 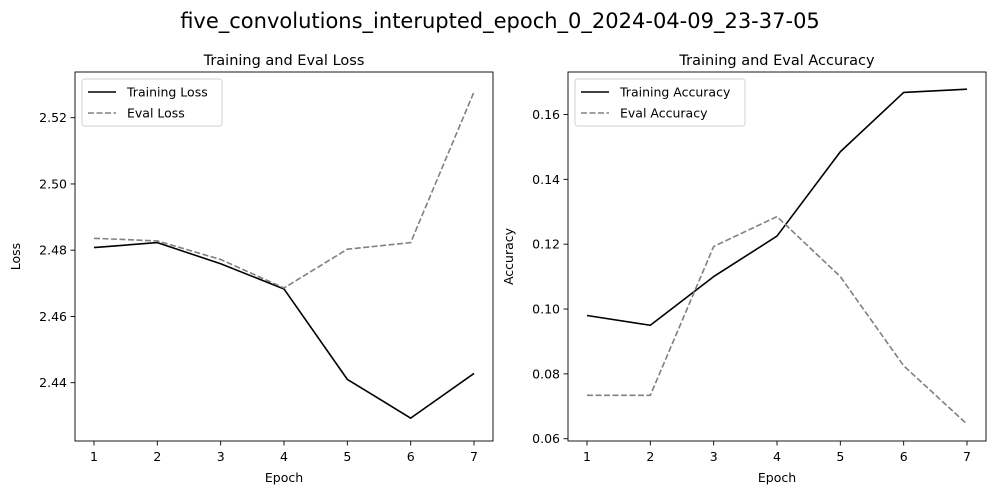 I want to click on loss-legend-label-training-loss: Training Loss, so click(x=167, y=92).